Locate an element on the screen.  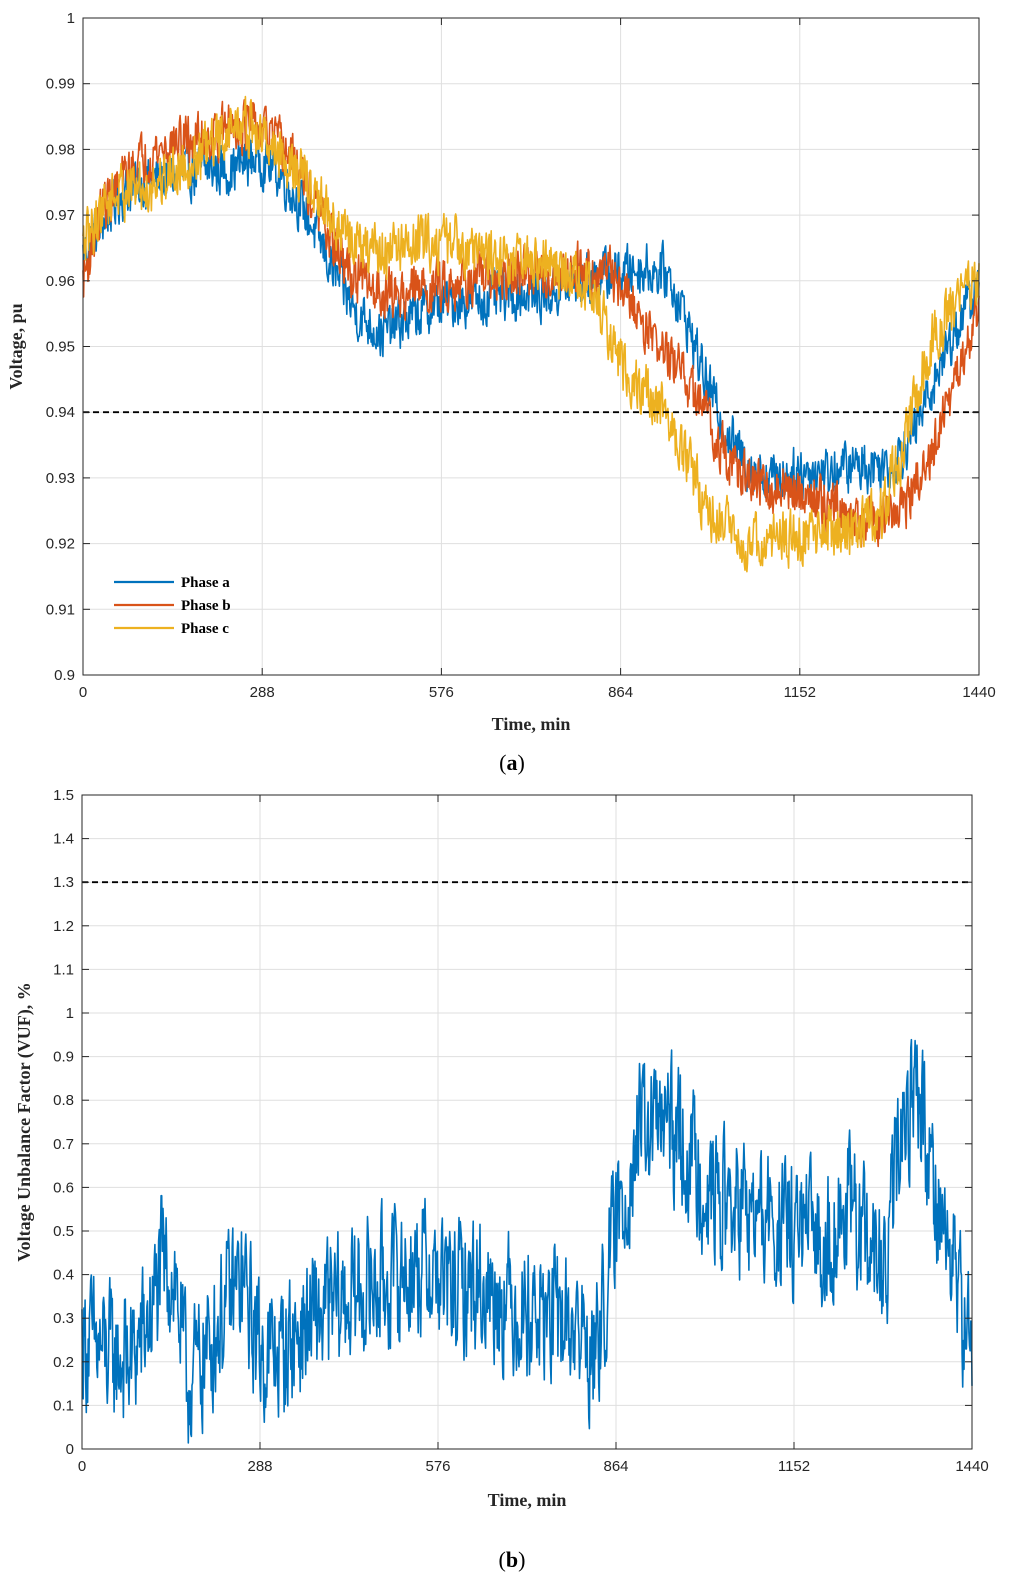
caption-letter: b is located at coordinates (512, 1559).